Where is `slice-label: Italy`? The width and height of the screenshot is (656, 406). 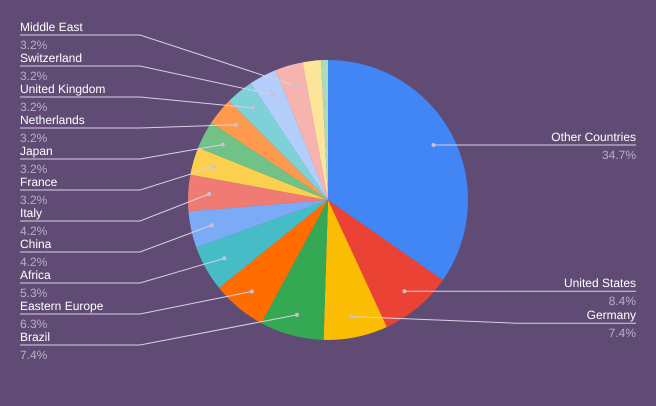
slice-label: Italy is located at coordinates (31, 213).